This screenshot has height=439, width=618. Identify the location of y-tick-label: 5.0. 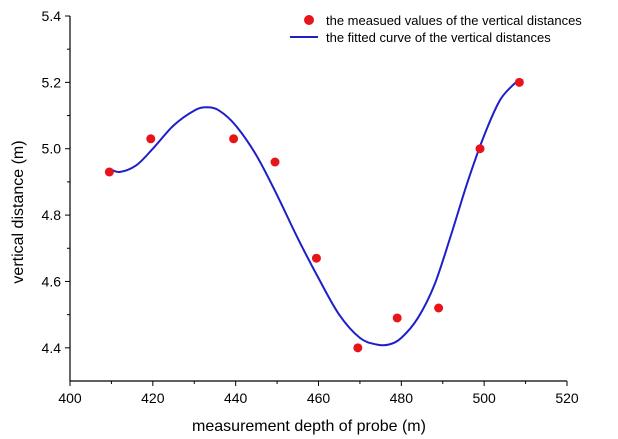
(52, 149).